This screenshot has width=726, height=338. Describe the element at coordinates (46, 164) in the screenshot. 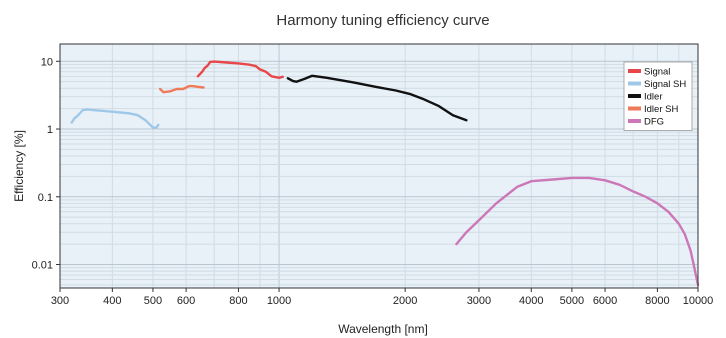

I see `y-axis-ticks: 0.01 0.1 1 10` at that location.